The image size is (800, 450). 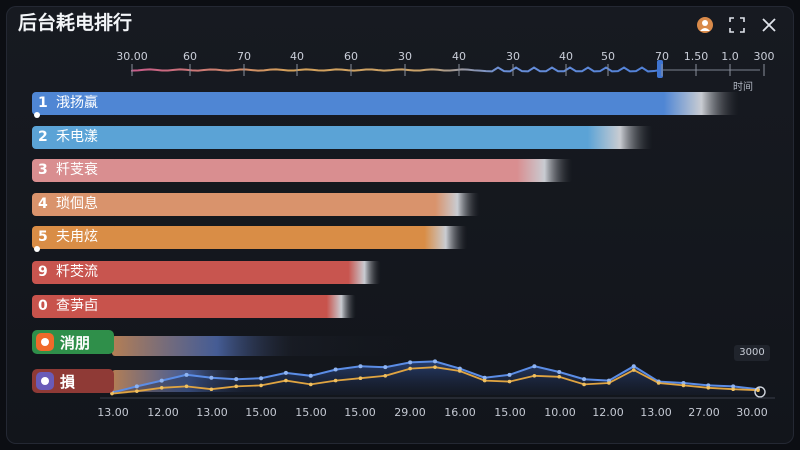 I want to click on bottom-axis-tick-label: 16.00, so click(x=460, y=412).